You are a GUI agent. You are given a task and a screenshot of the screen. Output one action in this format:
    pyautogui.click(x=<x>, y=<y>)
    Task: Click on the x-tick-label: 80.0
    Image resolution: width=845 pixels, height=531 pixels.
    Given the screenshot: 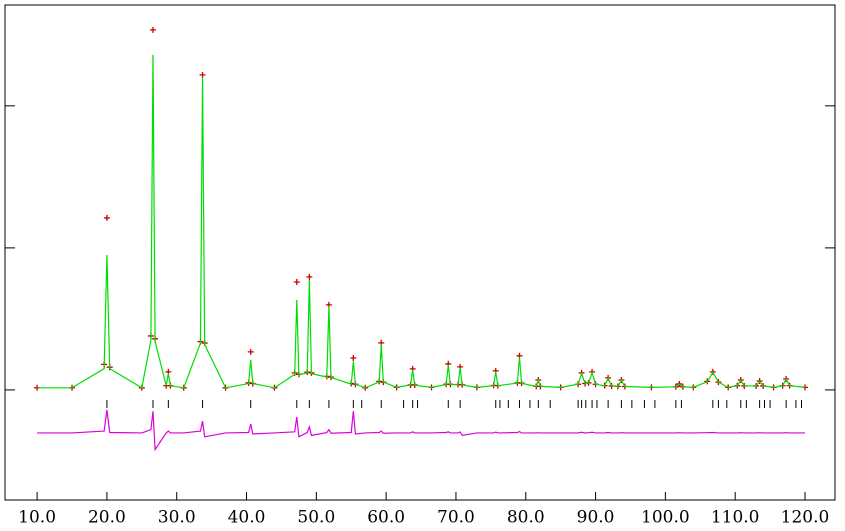 What is the action you would take?
    pyautogui.click(x=526, y=518)
    